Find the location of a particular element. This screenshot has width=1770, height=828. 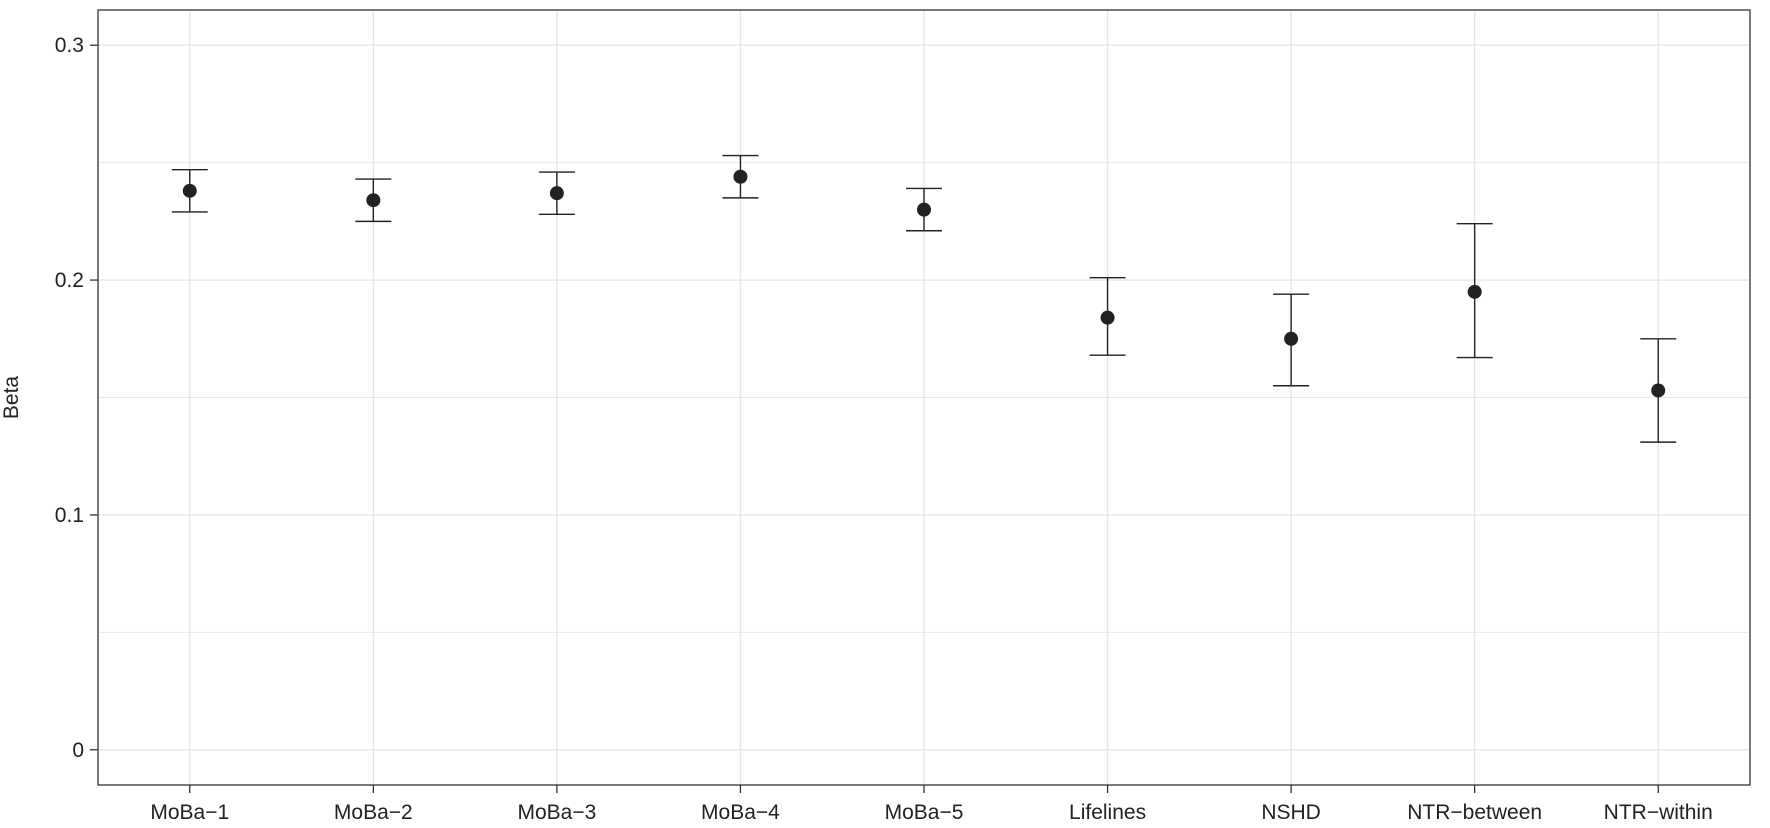

y-tick-label: 0.2 is located at coordinates (69, 280).